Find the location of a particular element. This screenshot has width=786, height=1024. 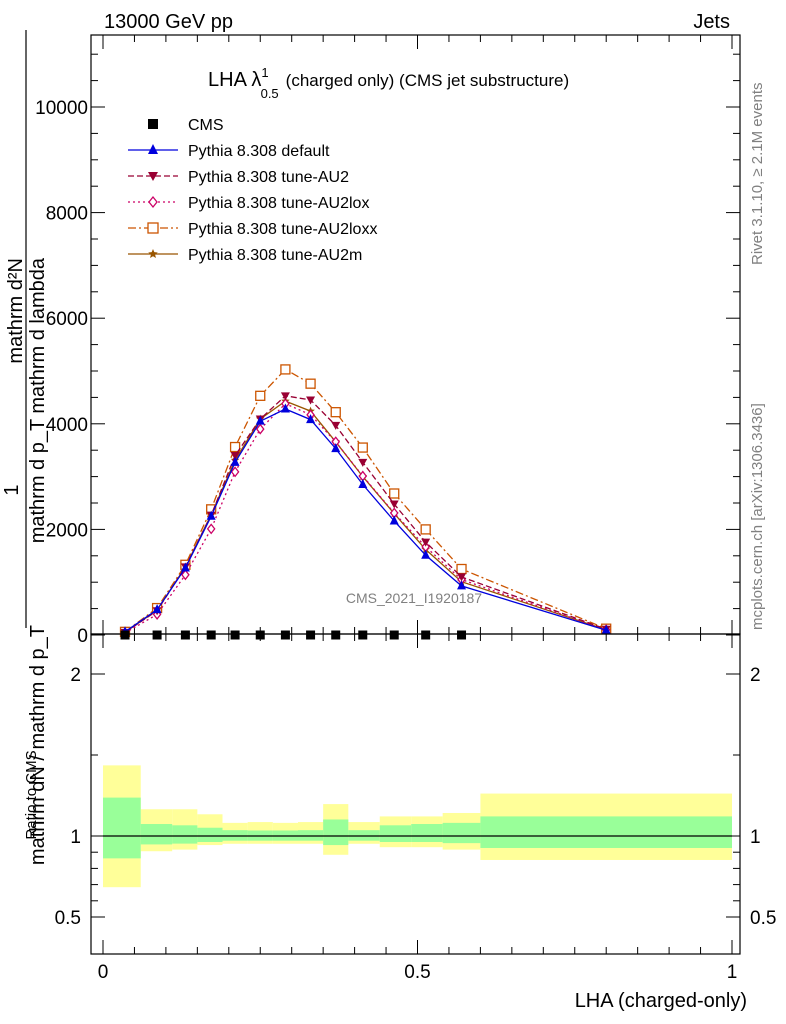

ratio-y-tick-label-right: 2 is located at coordinates (755, 675).